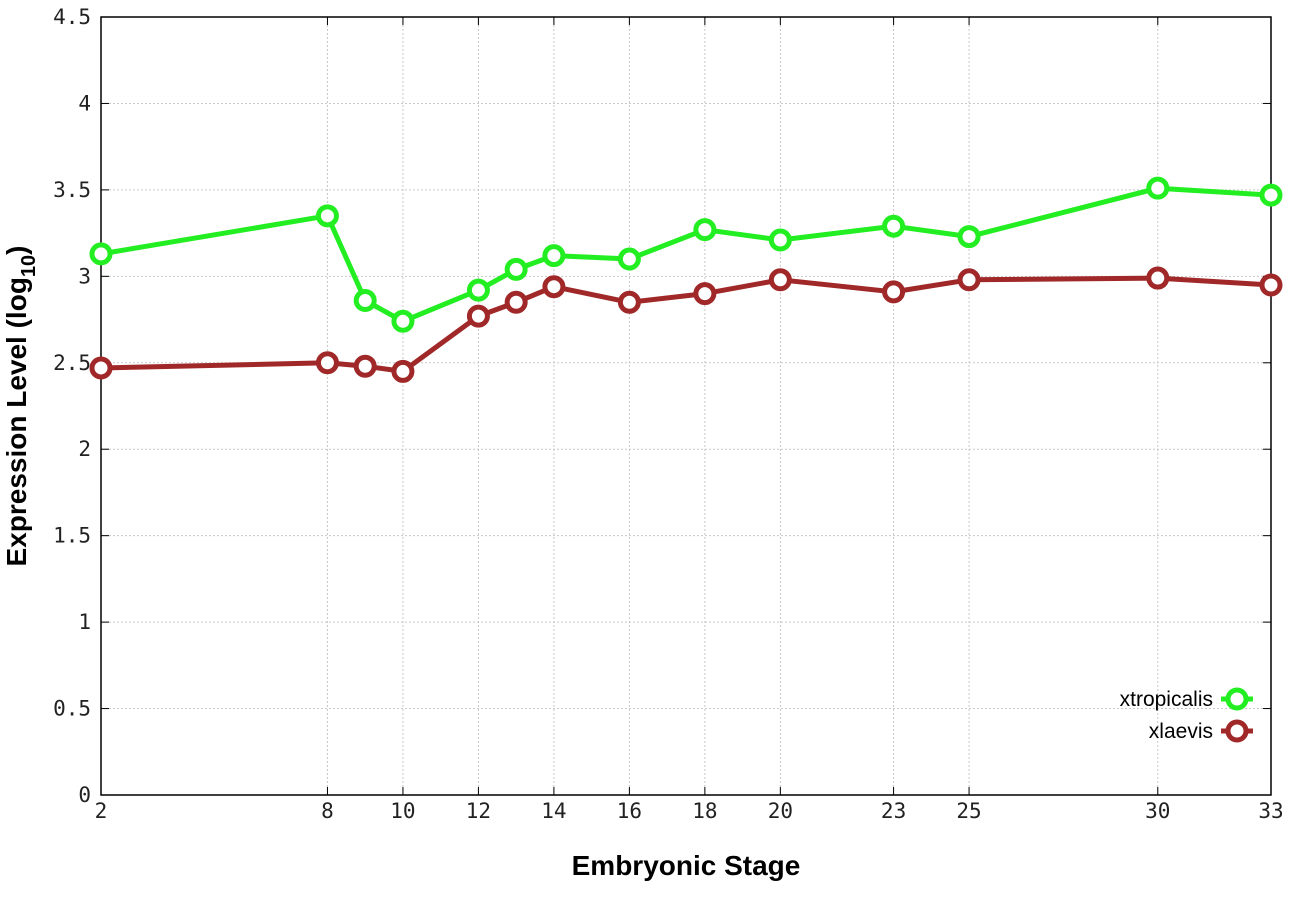 The width and height of the screenshot is (1296, 907). I want to click on legend: xtropicalis xlaevis, so click(1186, 715).